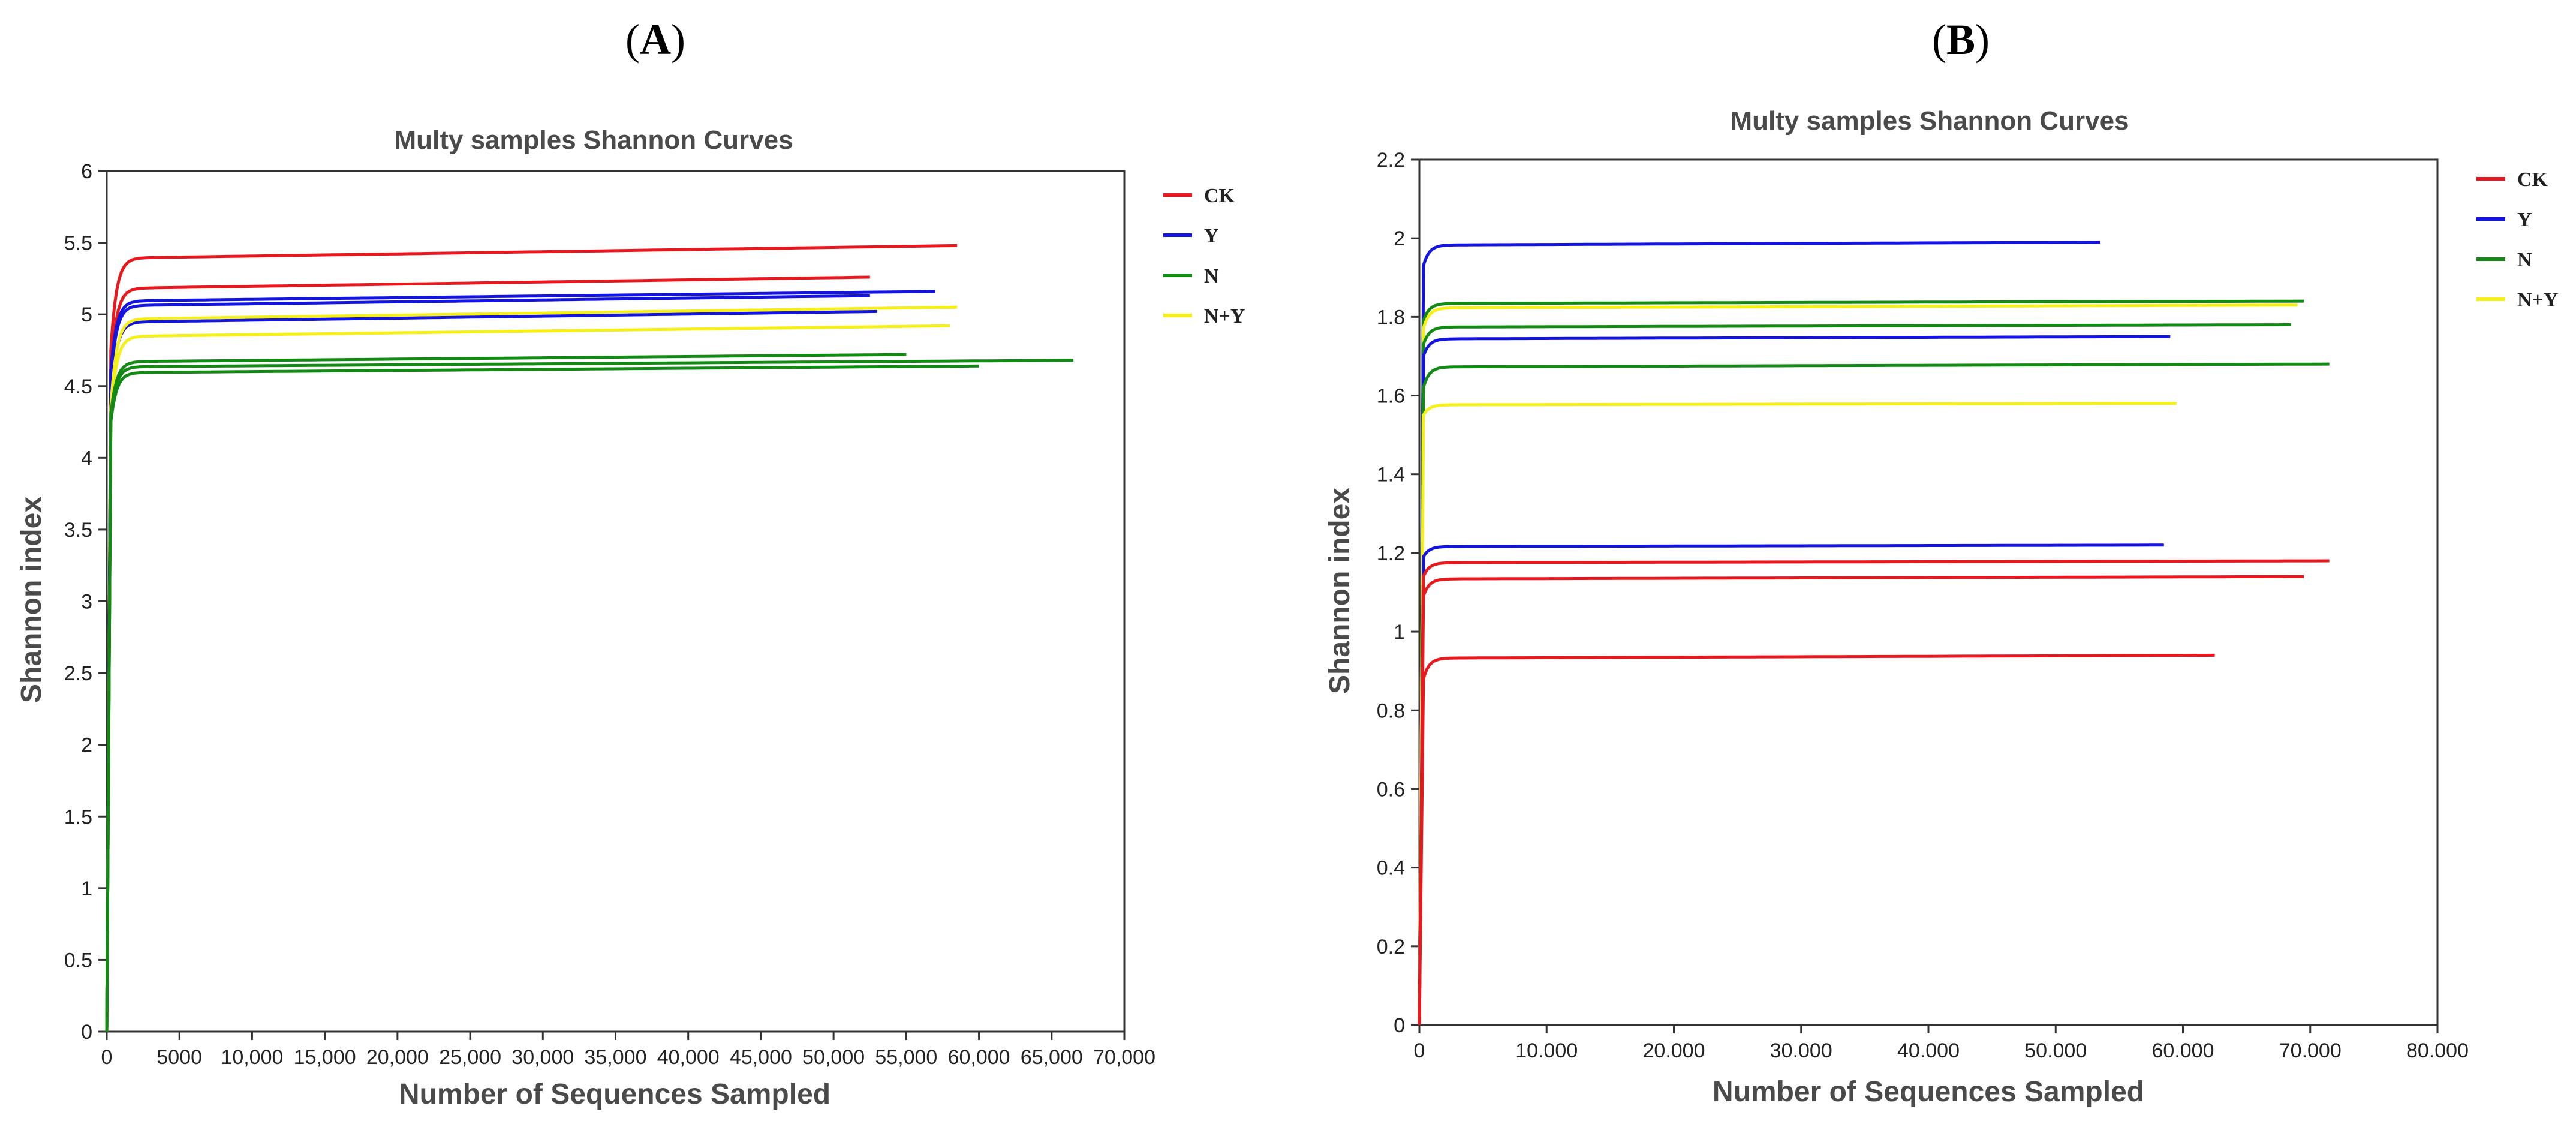 The width and height of the screenshot is (2576, 1133). I want to click on x-tick-label: 10.000, so click(1547, 1051).